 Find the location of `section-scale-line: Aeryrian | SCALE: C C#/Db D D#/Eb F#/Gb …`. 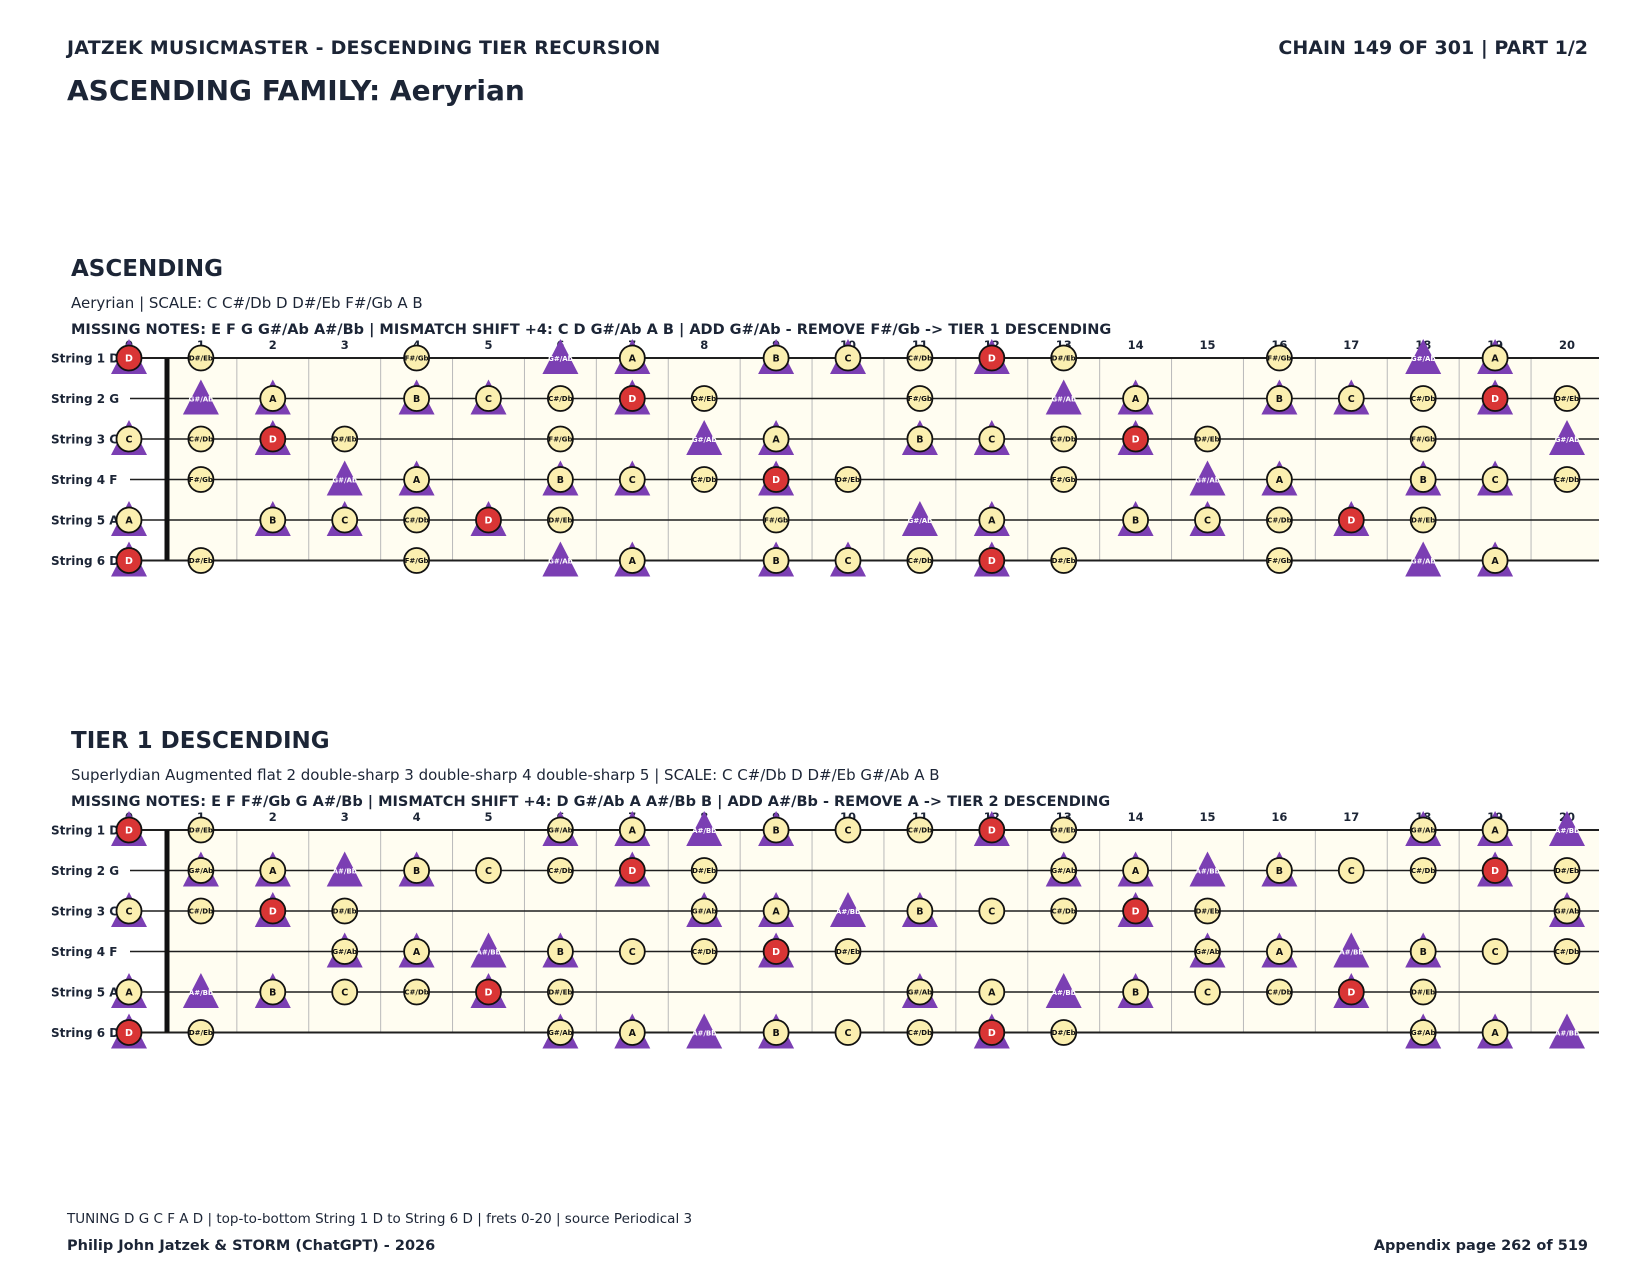

section-scale-line: Aeryrian | SCALE: C C#/Db D D#/Eb F#/Gb … is located at coordinates (247, 303).